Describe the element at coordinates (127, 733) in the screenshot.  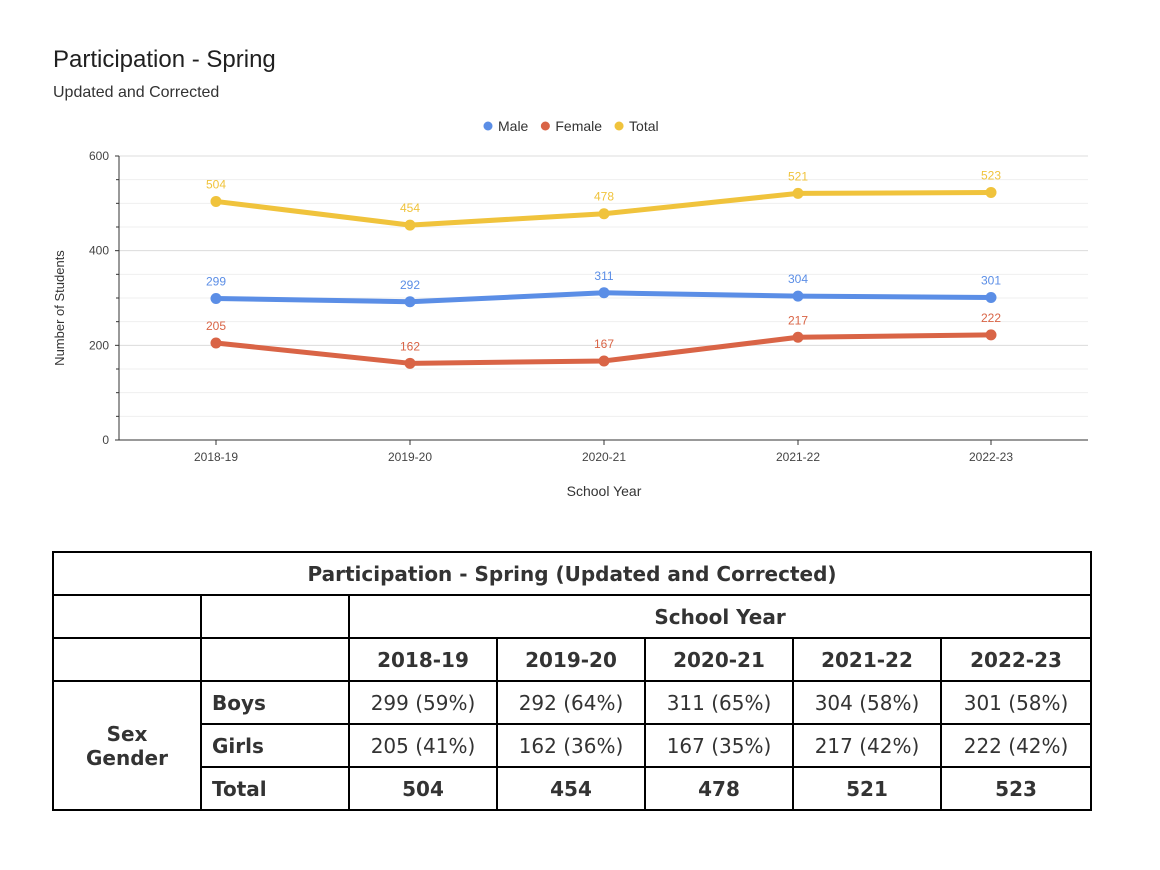
I see `sex-label: Sex` at that location.